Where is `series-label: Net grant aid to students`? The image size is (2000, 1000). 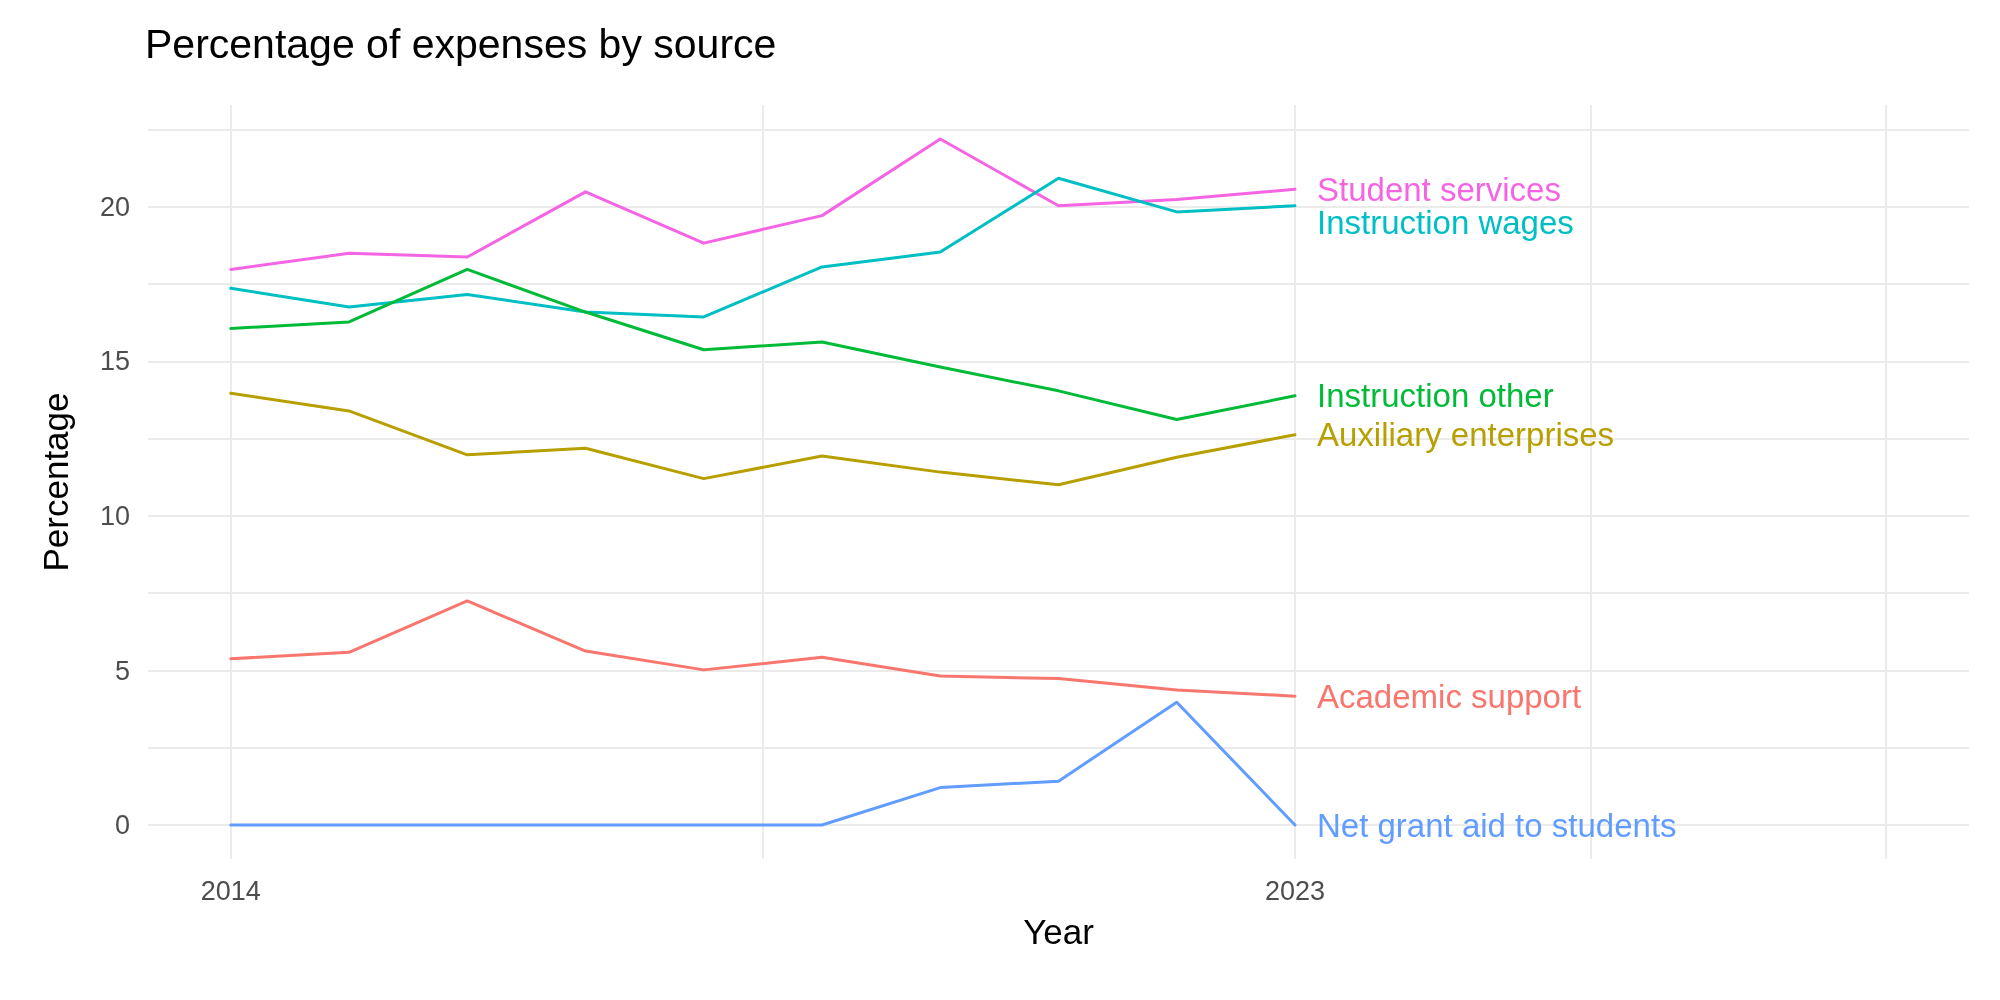
series-label: Net grant aid to students is located at coordinates (1496, 825).